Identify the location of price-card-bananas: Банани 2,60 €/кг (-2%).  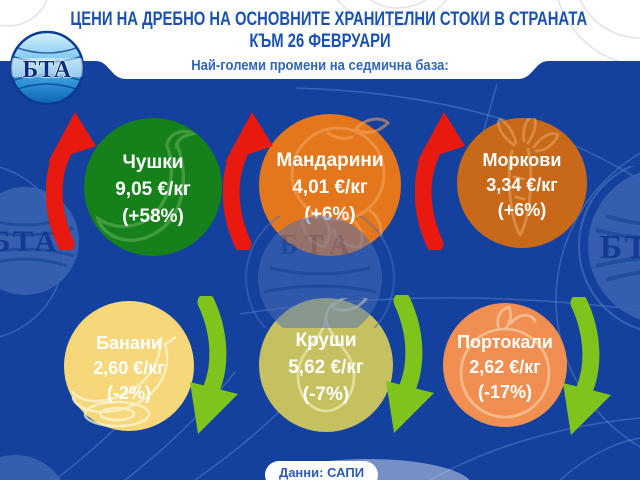
(129, 366).